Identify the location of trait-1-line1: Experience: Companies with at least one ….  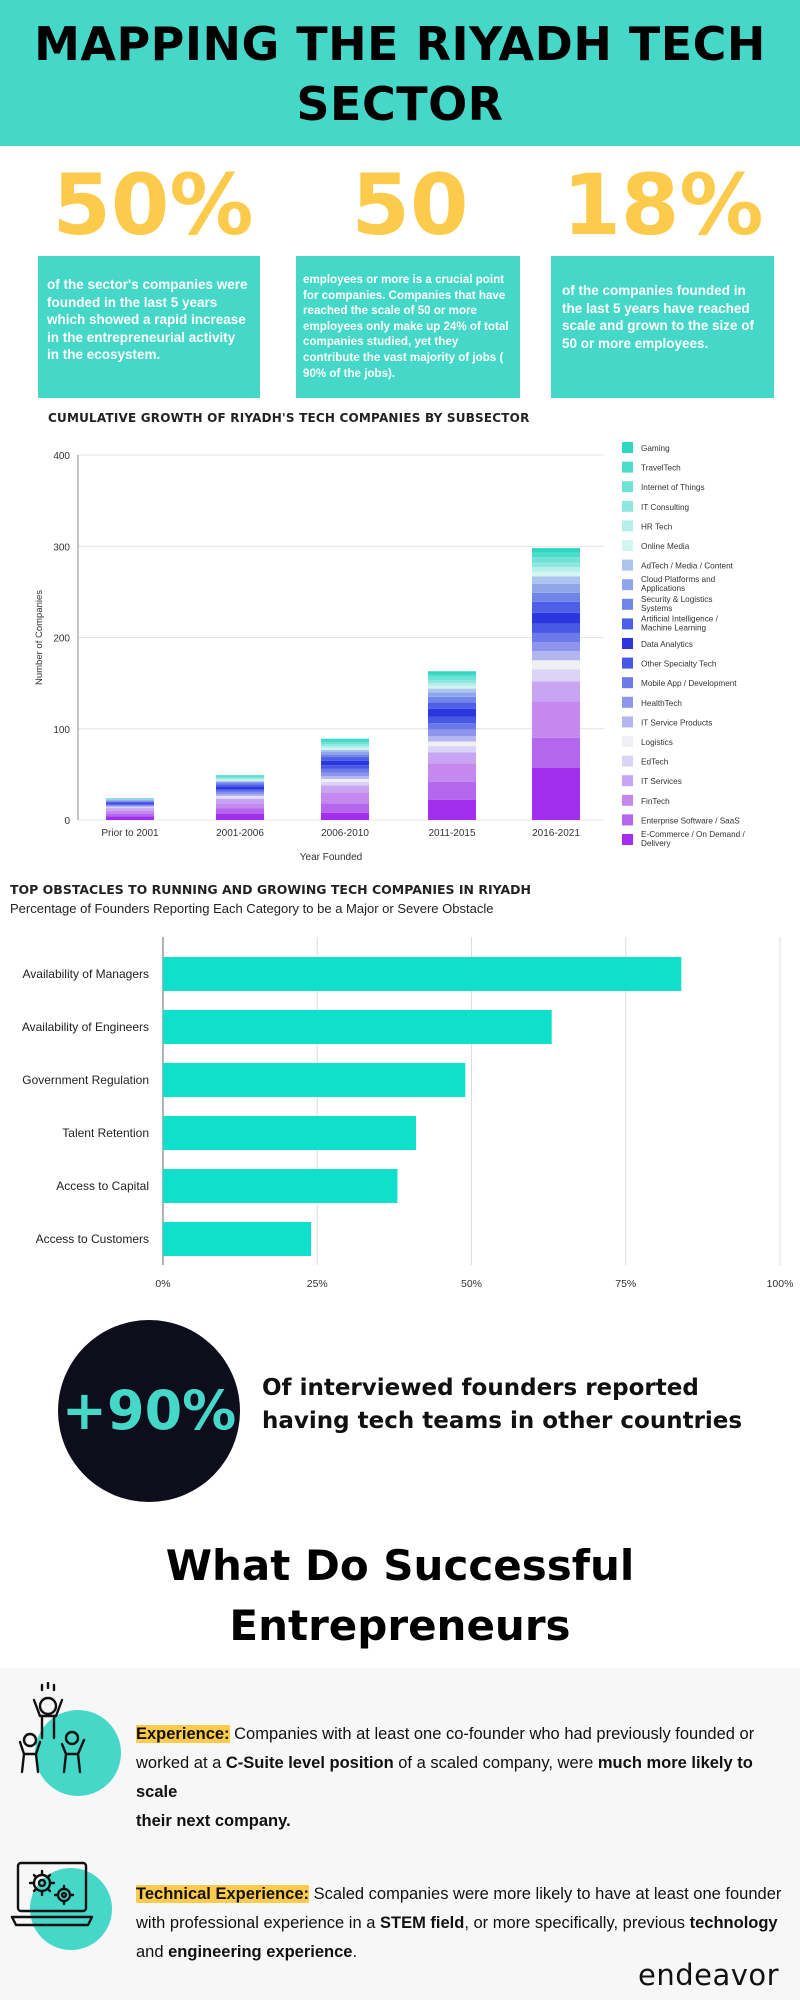
(466, 1734).